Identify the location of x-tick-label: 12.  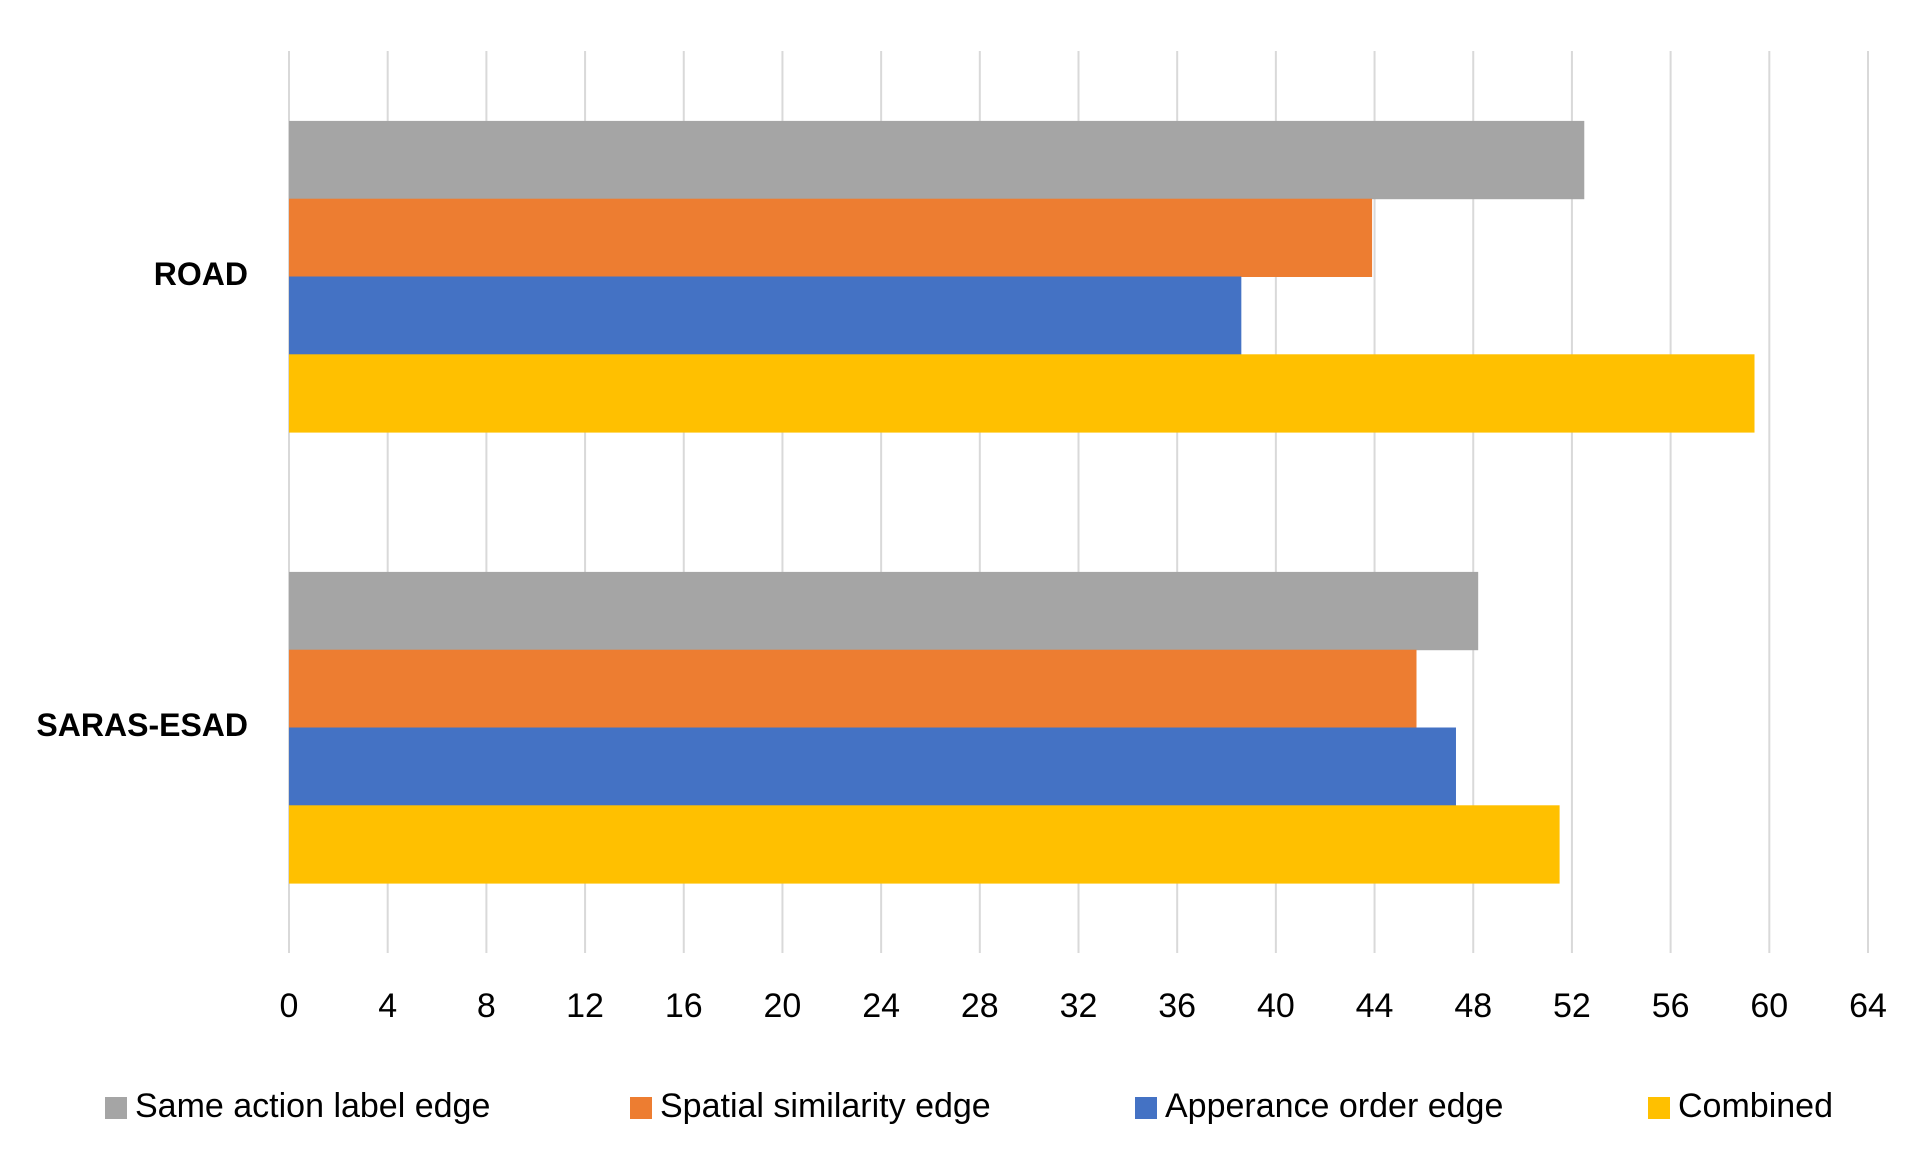
(585, 1006).